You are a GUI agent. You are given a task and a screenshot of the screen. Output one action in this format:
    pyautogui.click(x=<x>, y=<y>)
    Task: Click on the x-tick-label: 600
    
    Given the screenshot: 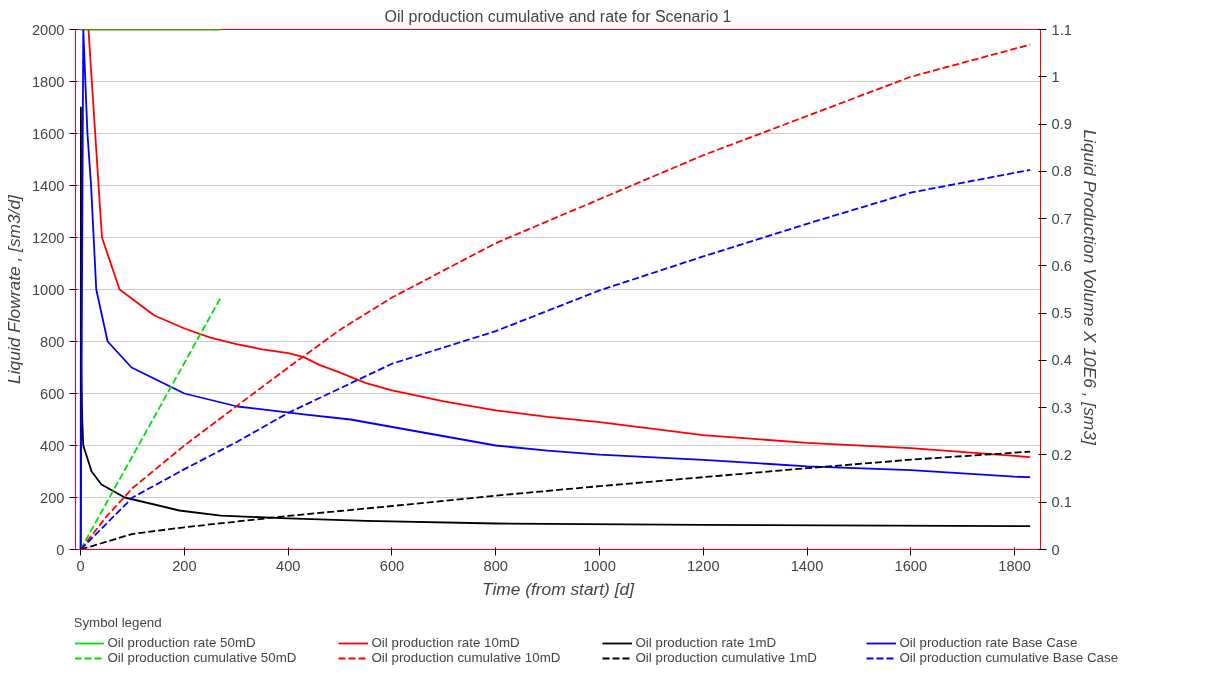 What is the action you would take?
    pyautogui.click(x=392, y=565)
    